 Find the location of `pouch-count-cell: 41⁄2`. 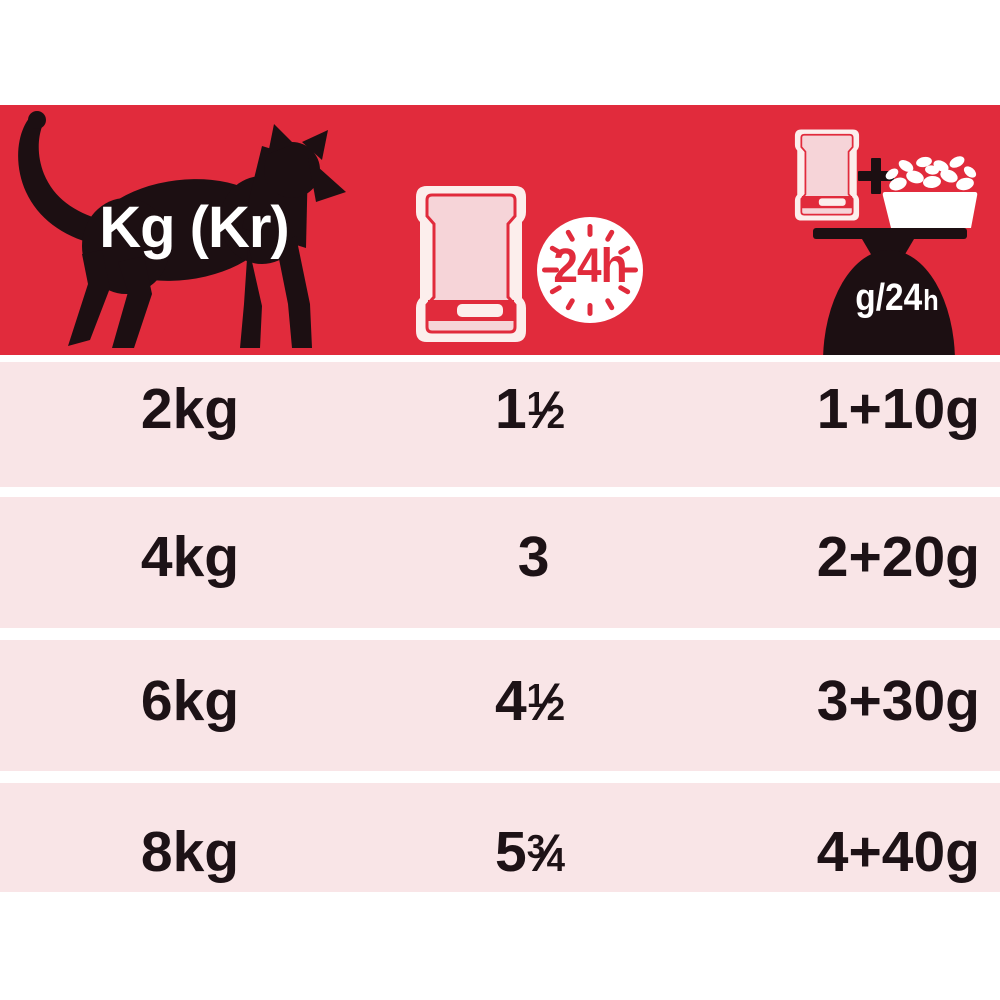

pouch-count-cell: 41⁄2 is located at coordinates (530, 701).